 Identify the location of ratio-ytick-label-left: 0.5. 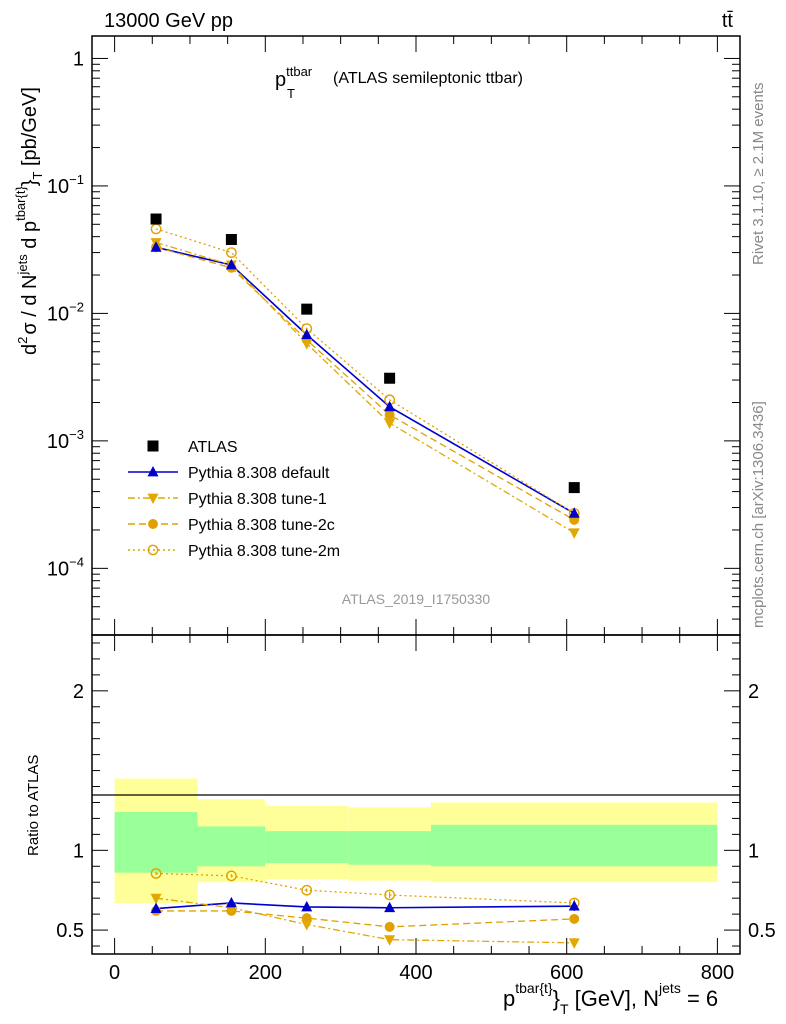
(70, 931).